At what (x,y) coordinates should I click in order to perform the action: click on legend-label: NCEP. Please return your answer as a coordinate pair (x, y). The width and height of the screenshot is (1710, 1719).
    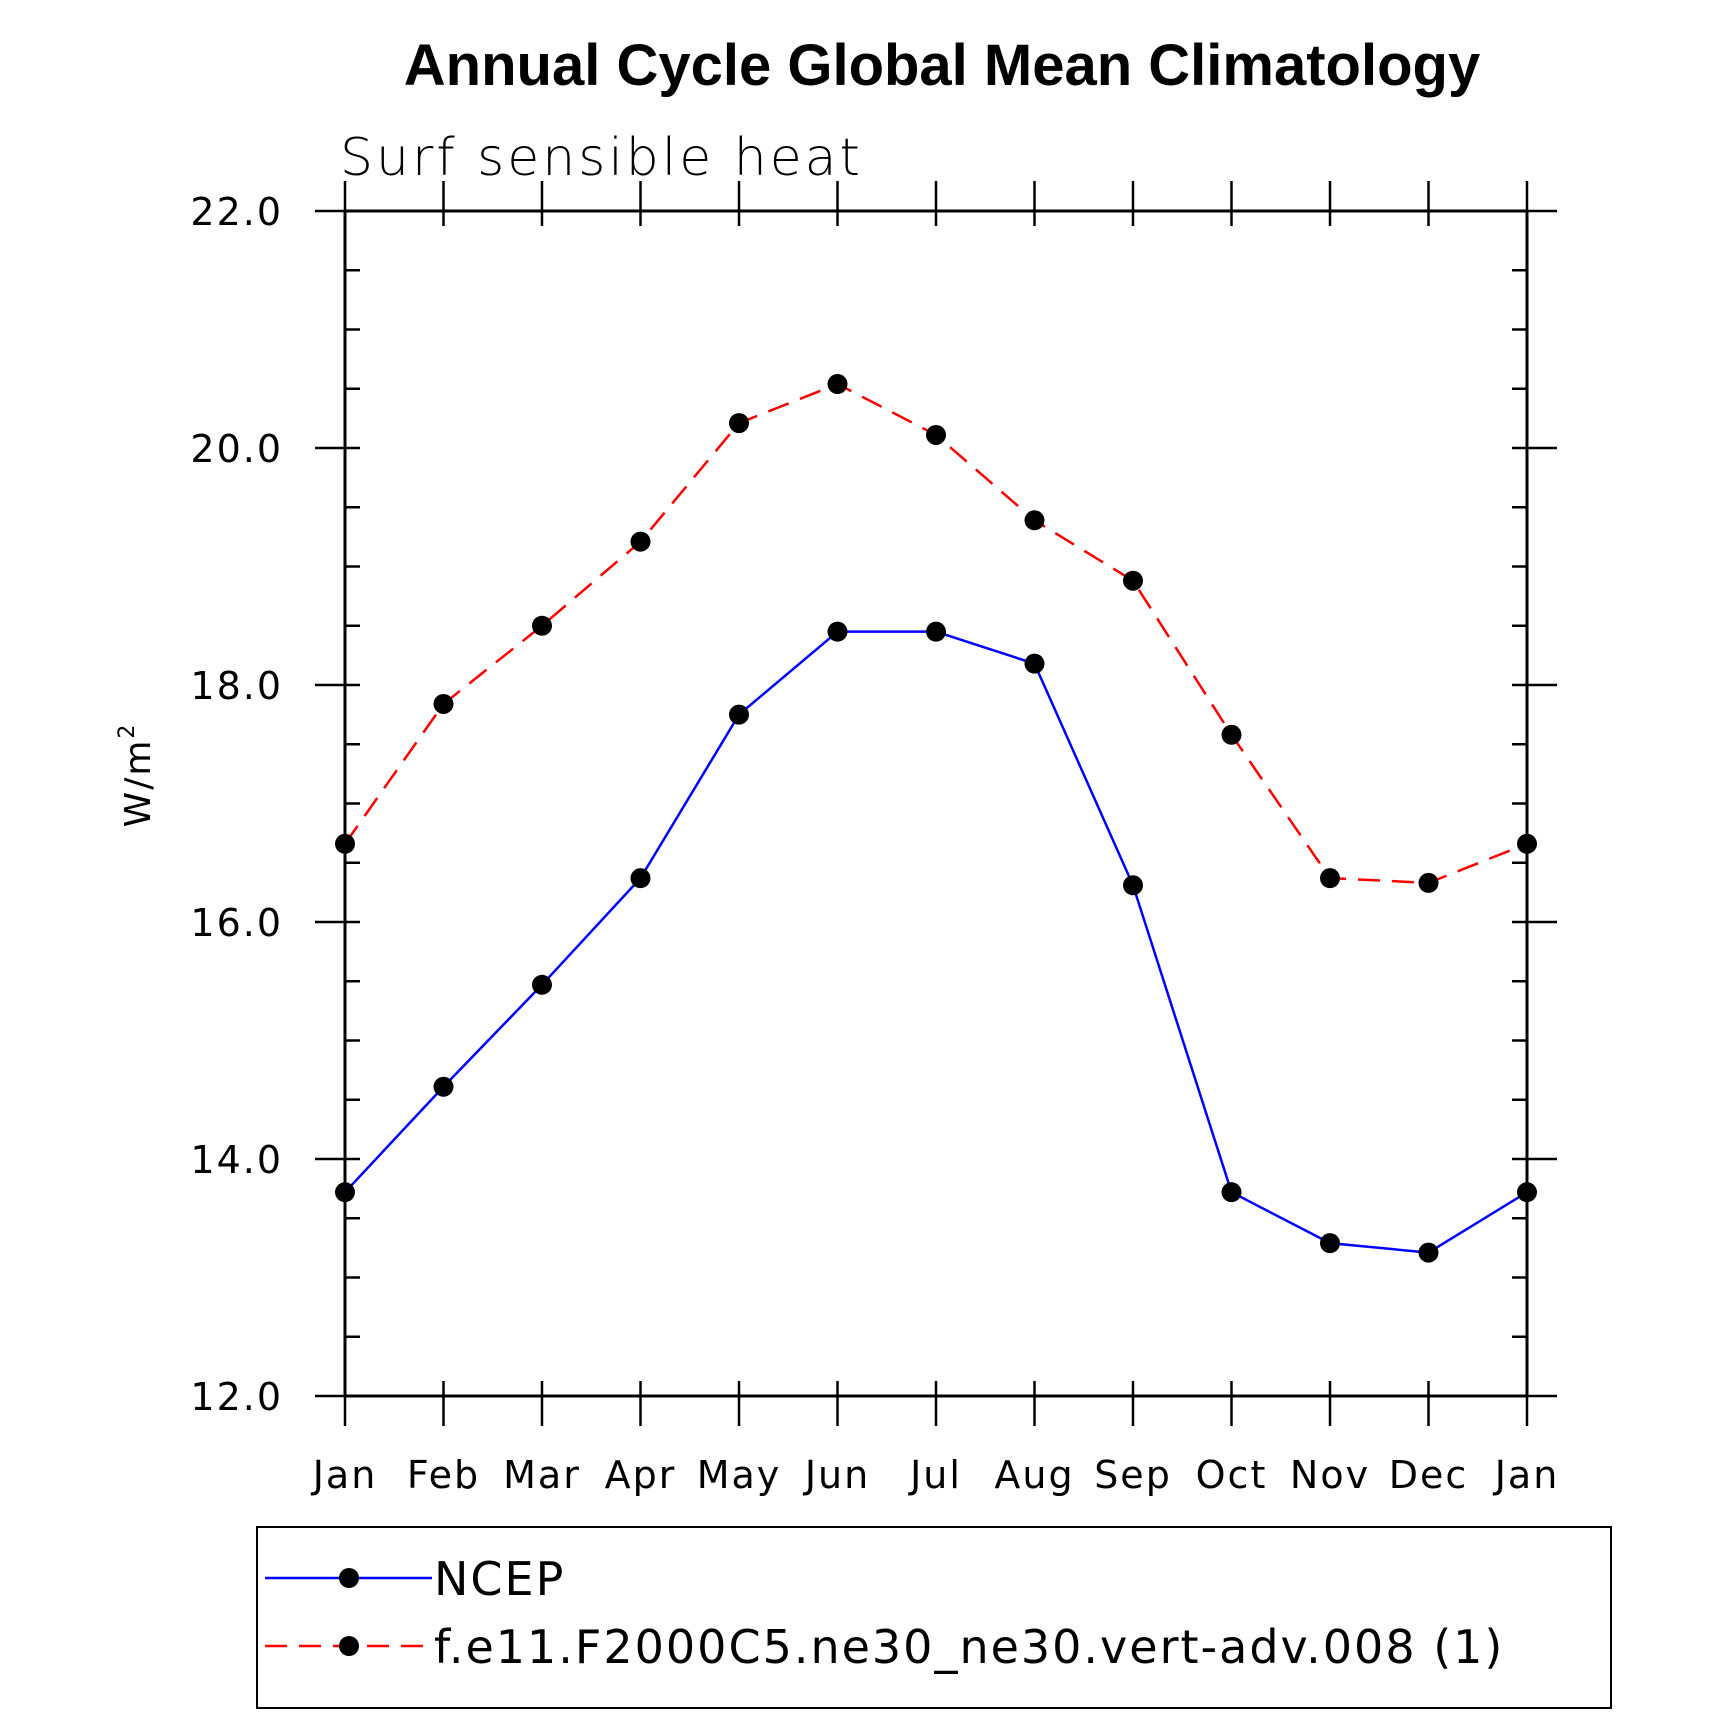
    Looking at the image, I should click on (499, 1579).